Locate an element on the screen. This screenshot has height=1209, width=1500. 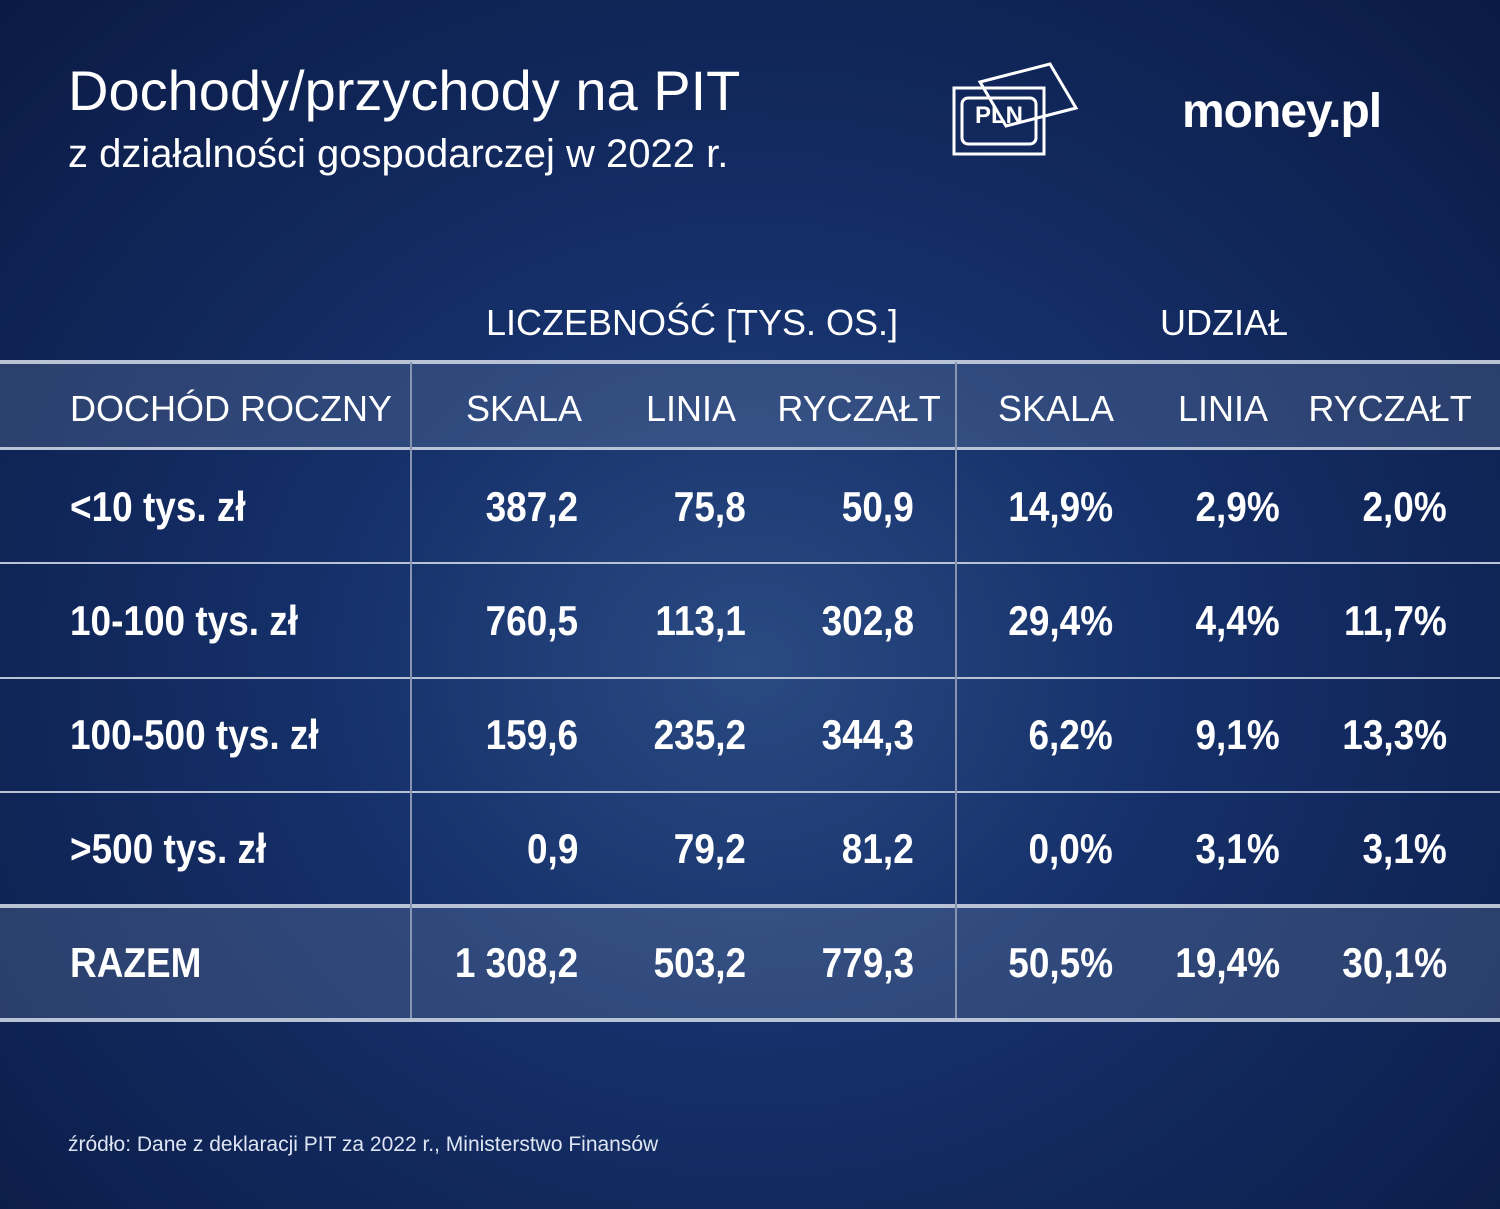
cell-value: 29,4% is located at coordinates (1060, 620).